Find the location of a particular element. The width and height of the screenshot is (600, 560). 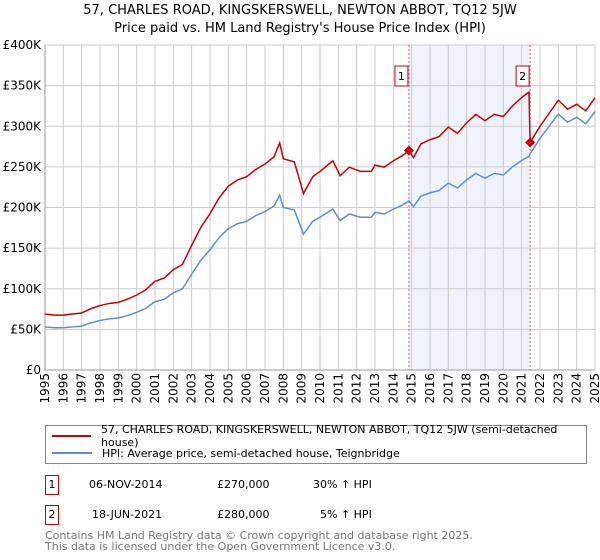

legend-swatch-hpi is located at coordinates (72, 453).